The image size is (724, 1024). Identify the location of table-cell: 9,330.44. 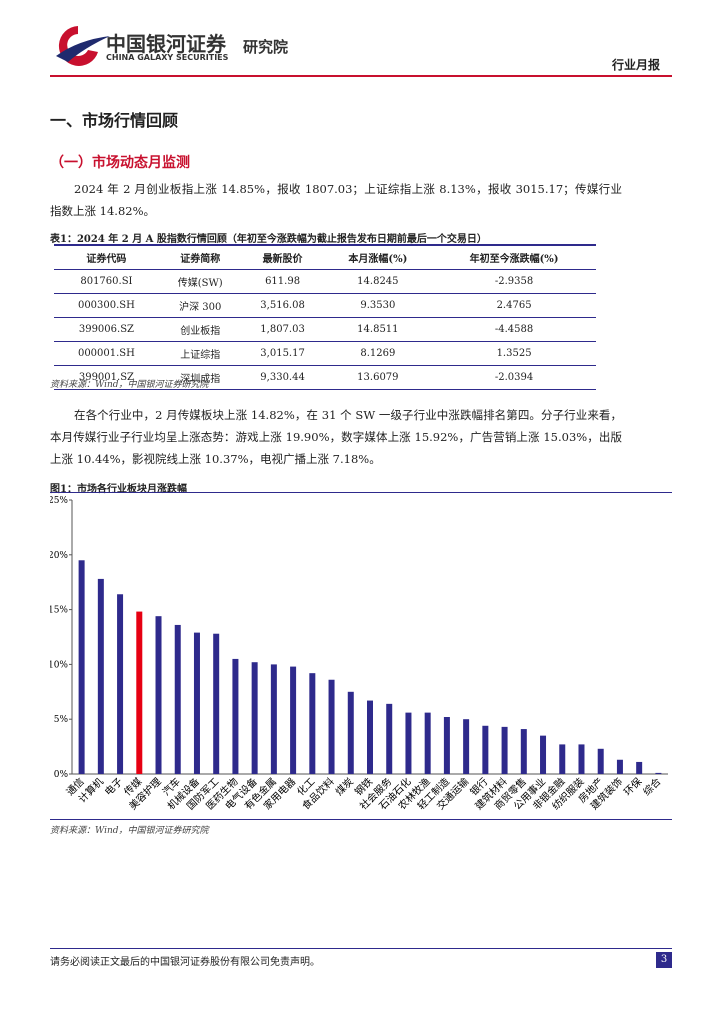
(282, 377).